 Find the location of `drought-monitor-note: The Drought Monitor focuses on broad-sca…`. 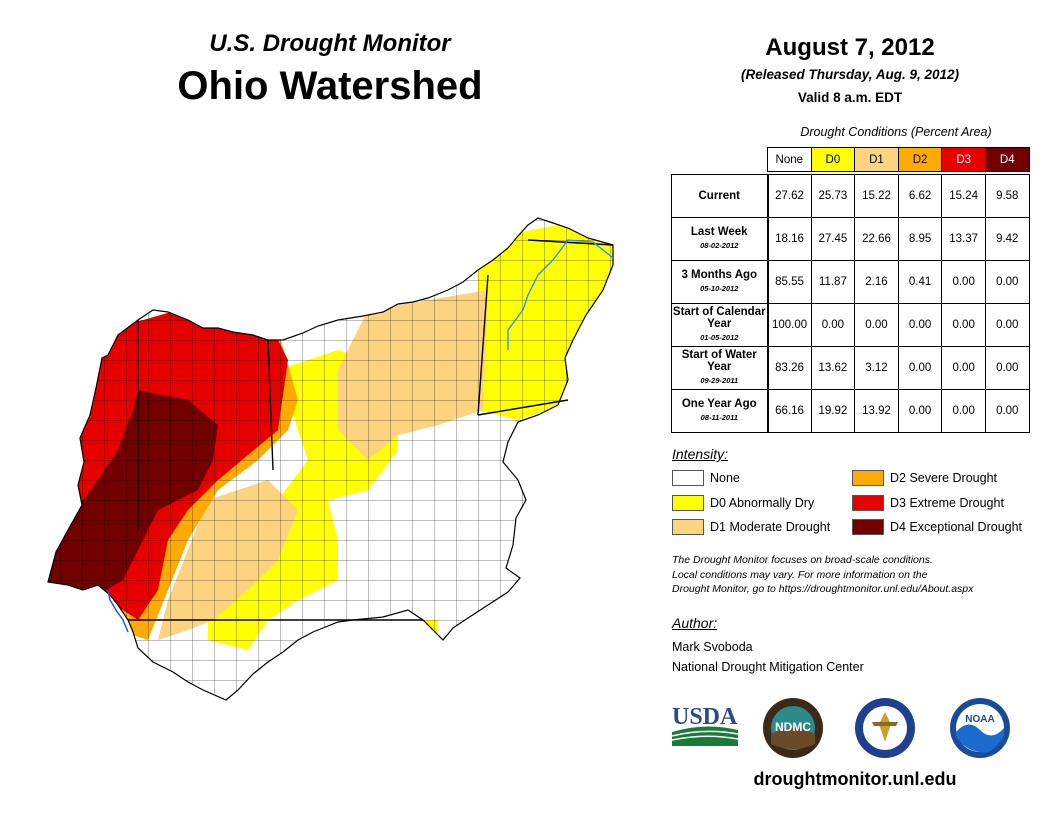

drought-monitor-note: The Drought Monitor focuses on broad-sca… is located at coordinates (857, 575).